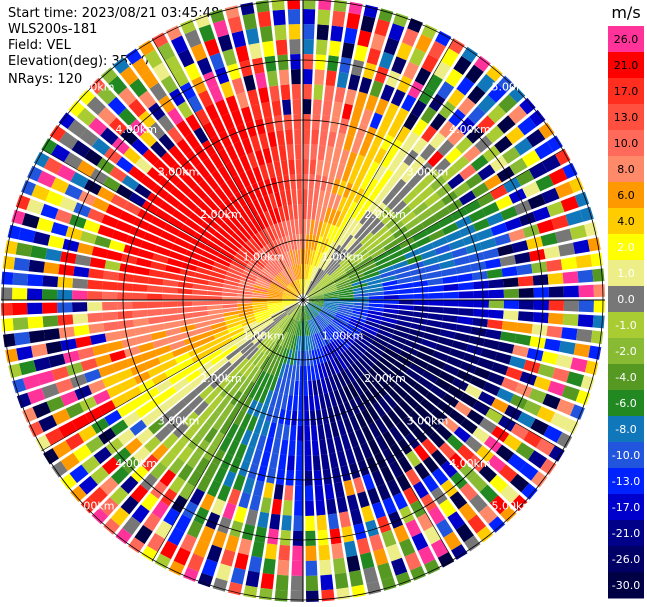 This screenshot has width=647, height=607. What do you see at coordinates (626, 195) in the screenshot?
I see `colorbar-tick-label: 6.0` at bounding box center [626, 195].